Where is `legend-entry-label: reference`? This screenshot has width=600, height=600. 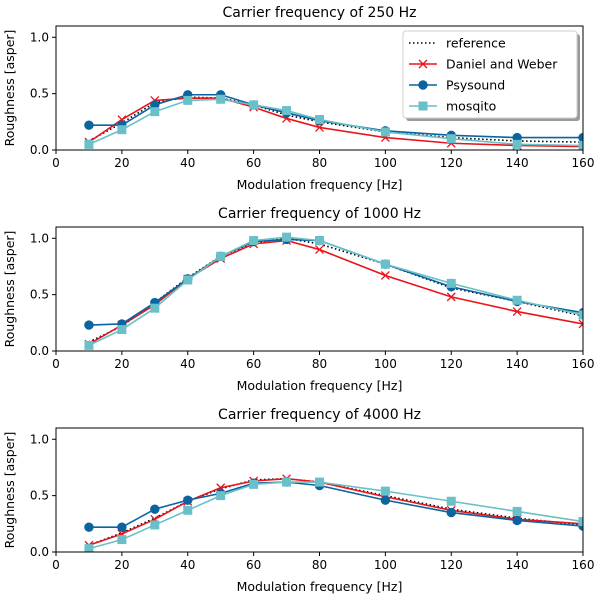
legend-entry-label: reference is located at coordinates (476, 43).